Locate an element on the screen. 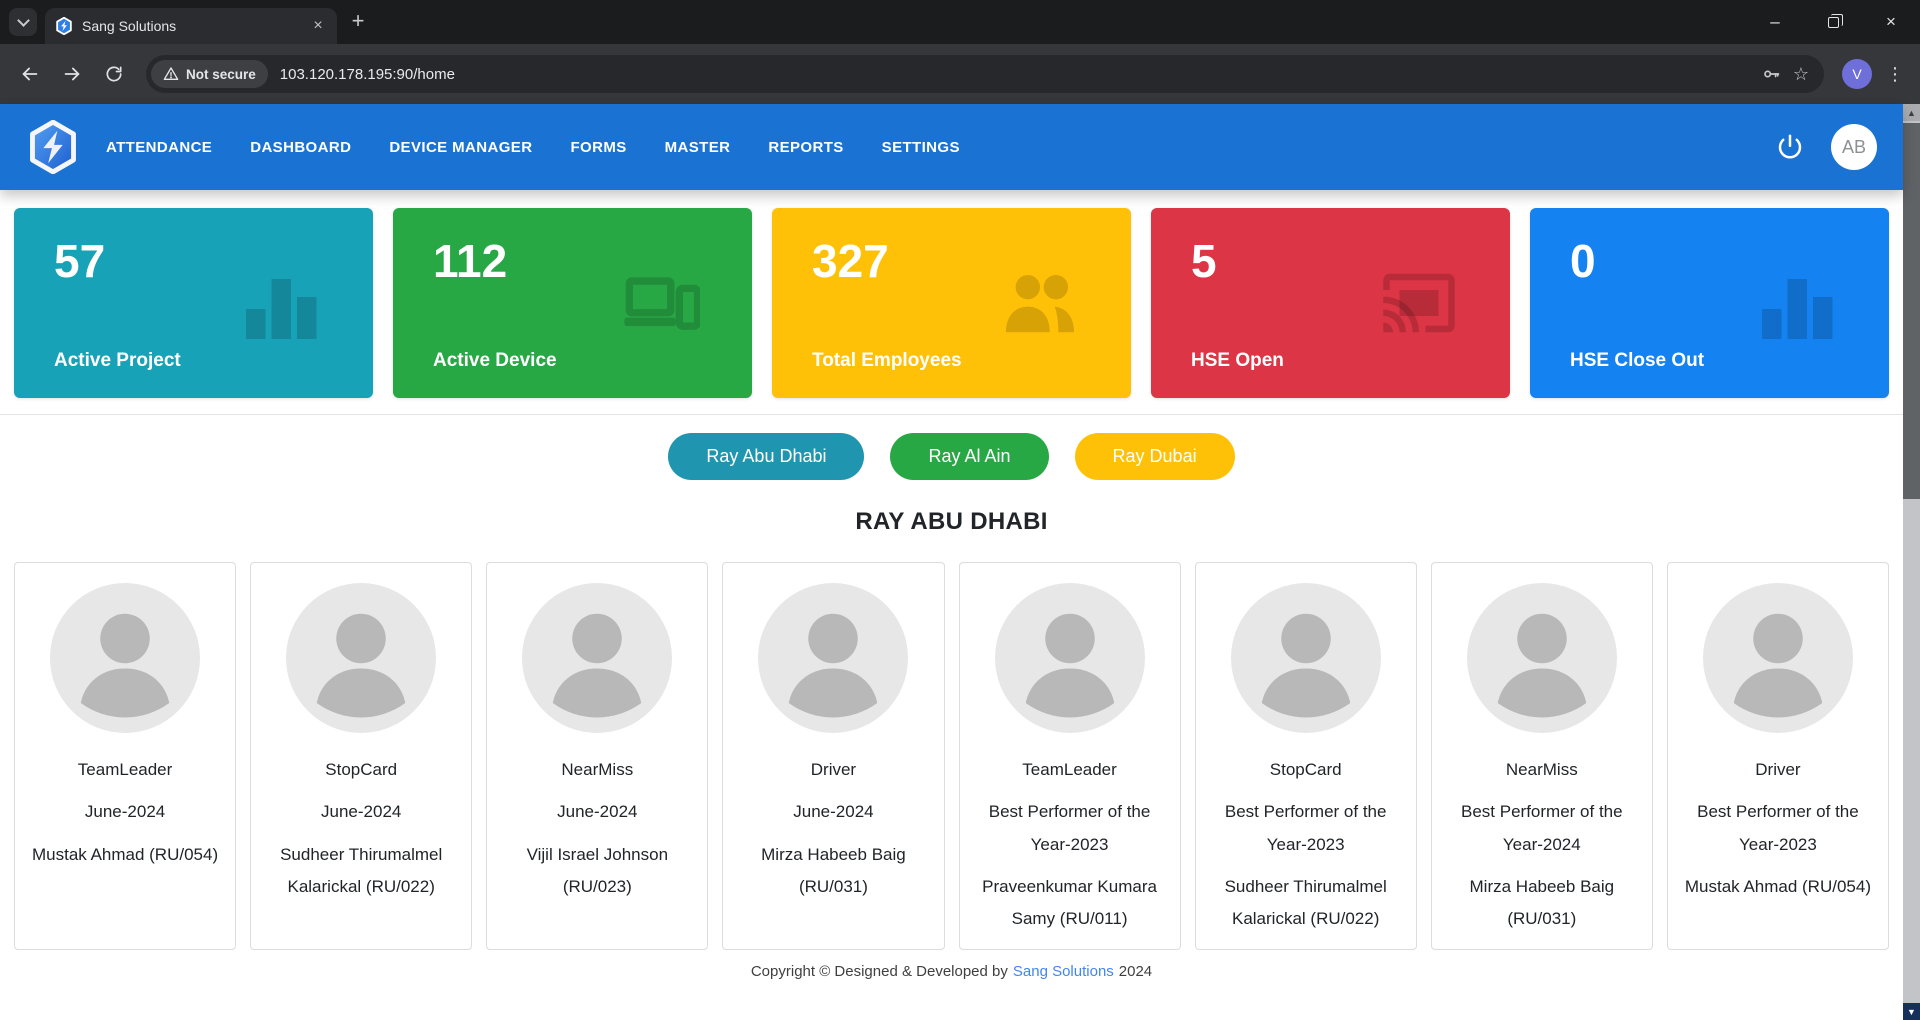  stat-label: Active Project is located at coordinates (117, 360).